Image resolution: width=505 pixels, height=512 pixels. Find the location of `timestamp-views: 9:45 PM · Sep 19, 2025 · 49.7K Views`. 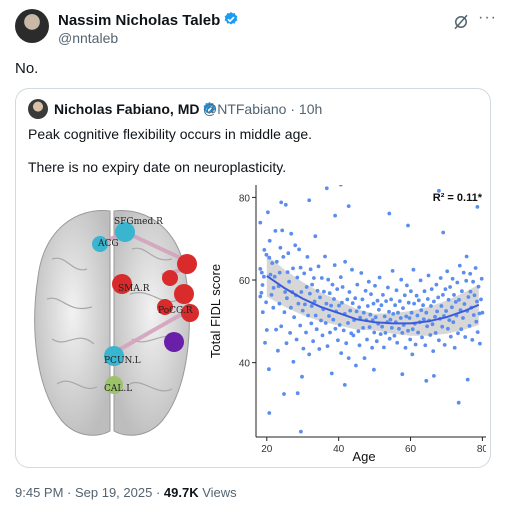

timestamp-views: 9:45 PM · Sep 19, 2025 · 49.7K Views is located at coordinates (126, 492).